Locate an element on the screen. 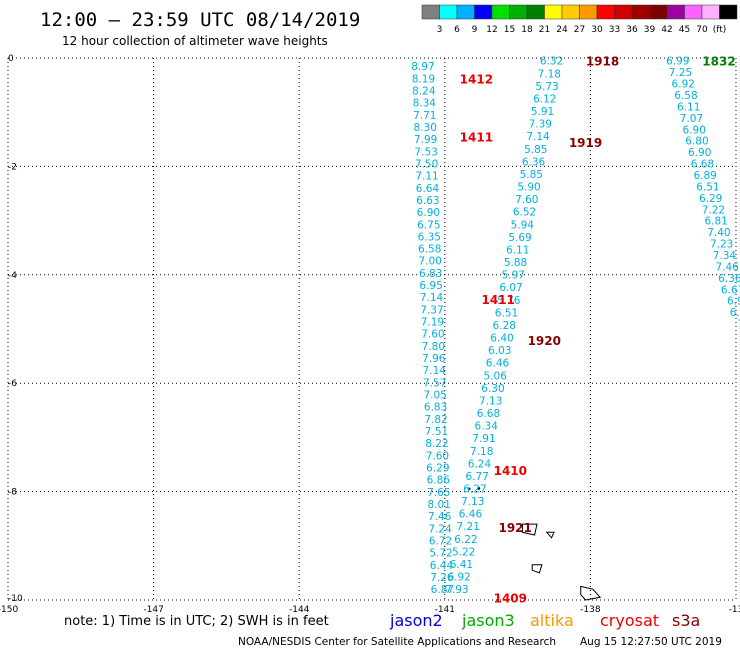  pass-time-label: 1918 is located at coordinates (602, 62).